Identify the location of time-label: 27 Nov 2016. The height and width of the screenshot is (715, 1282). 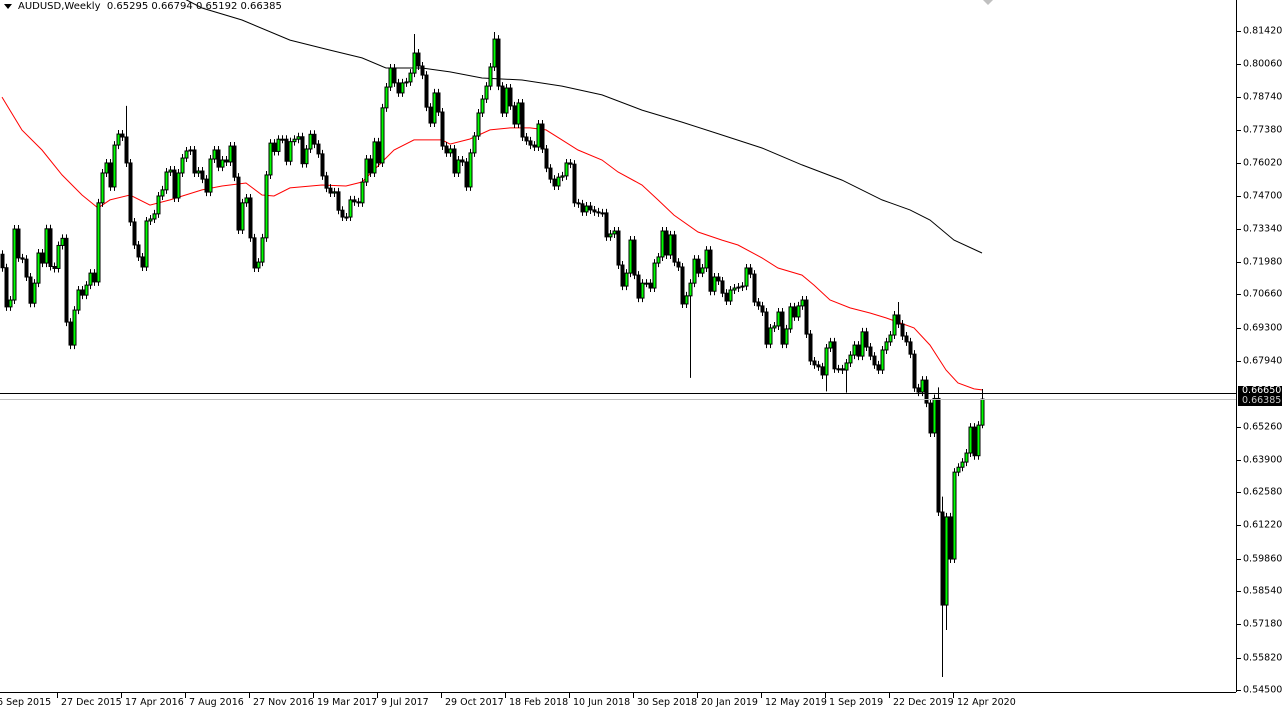
(283, 702).